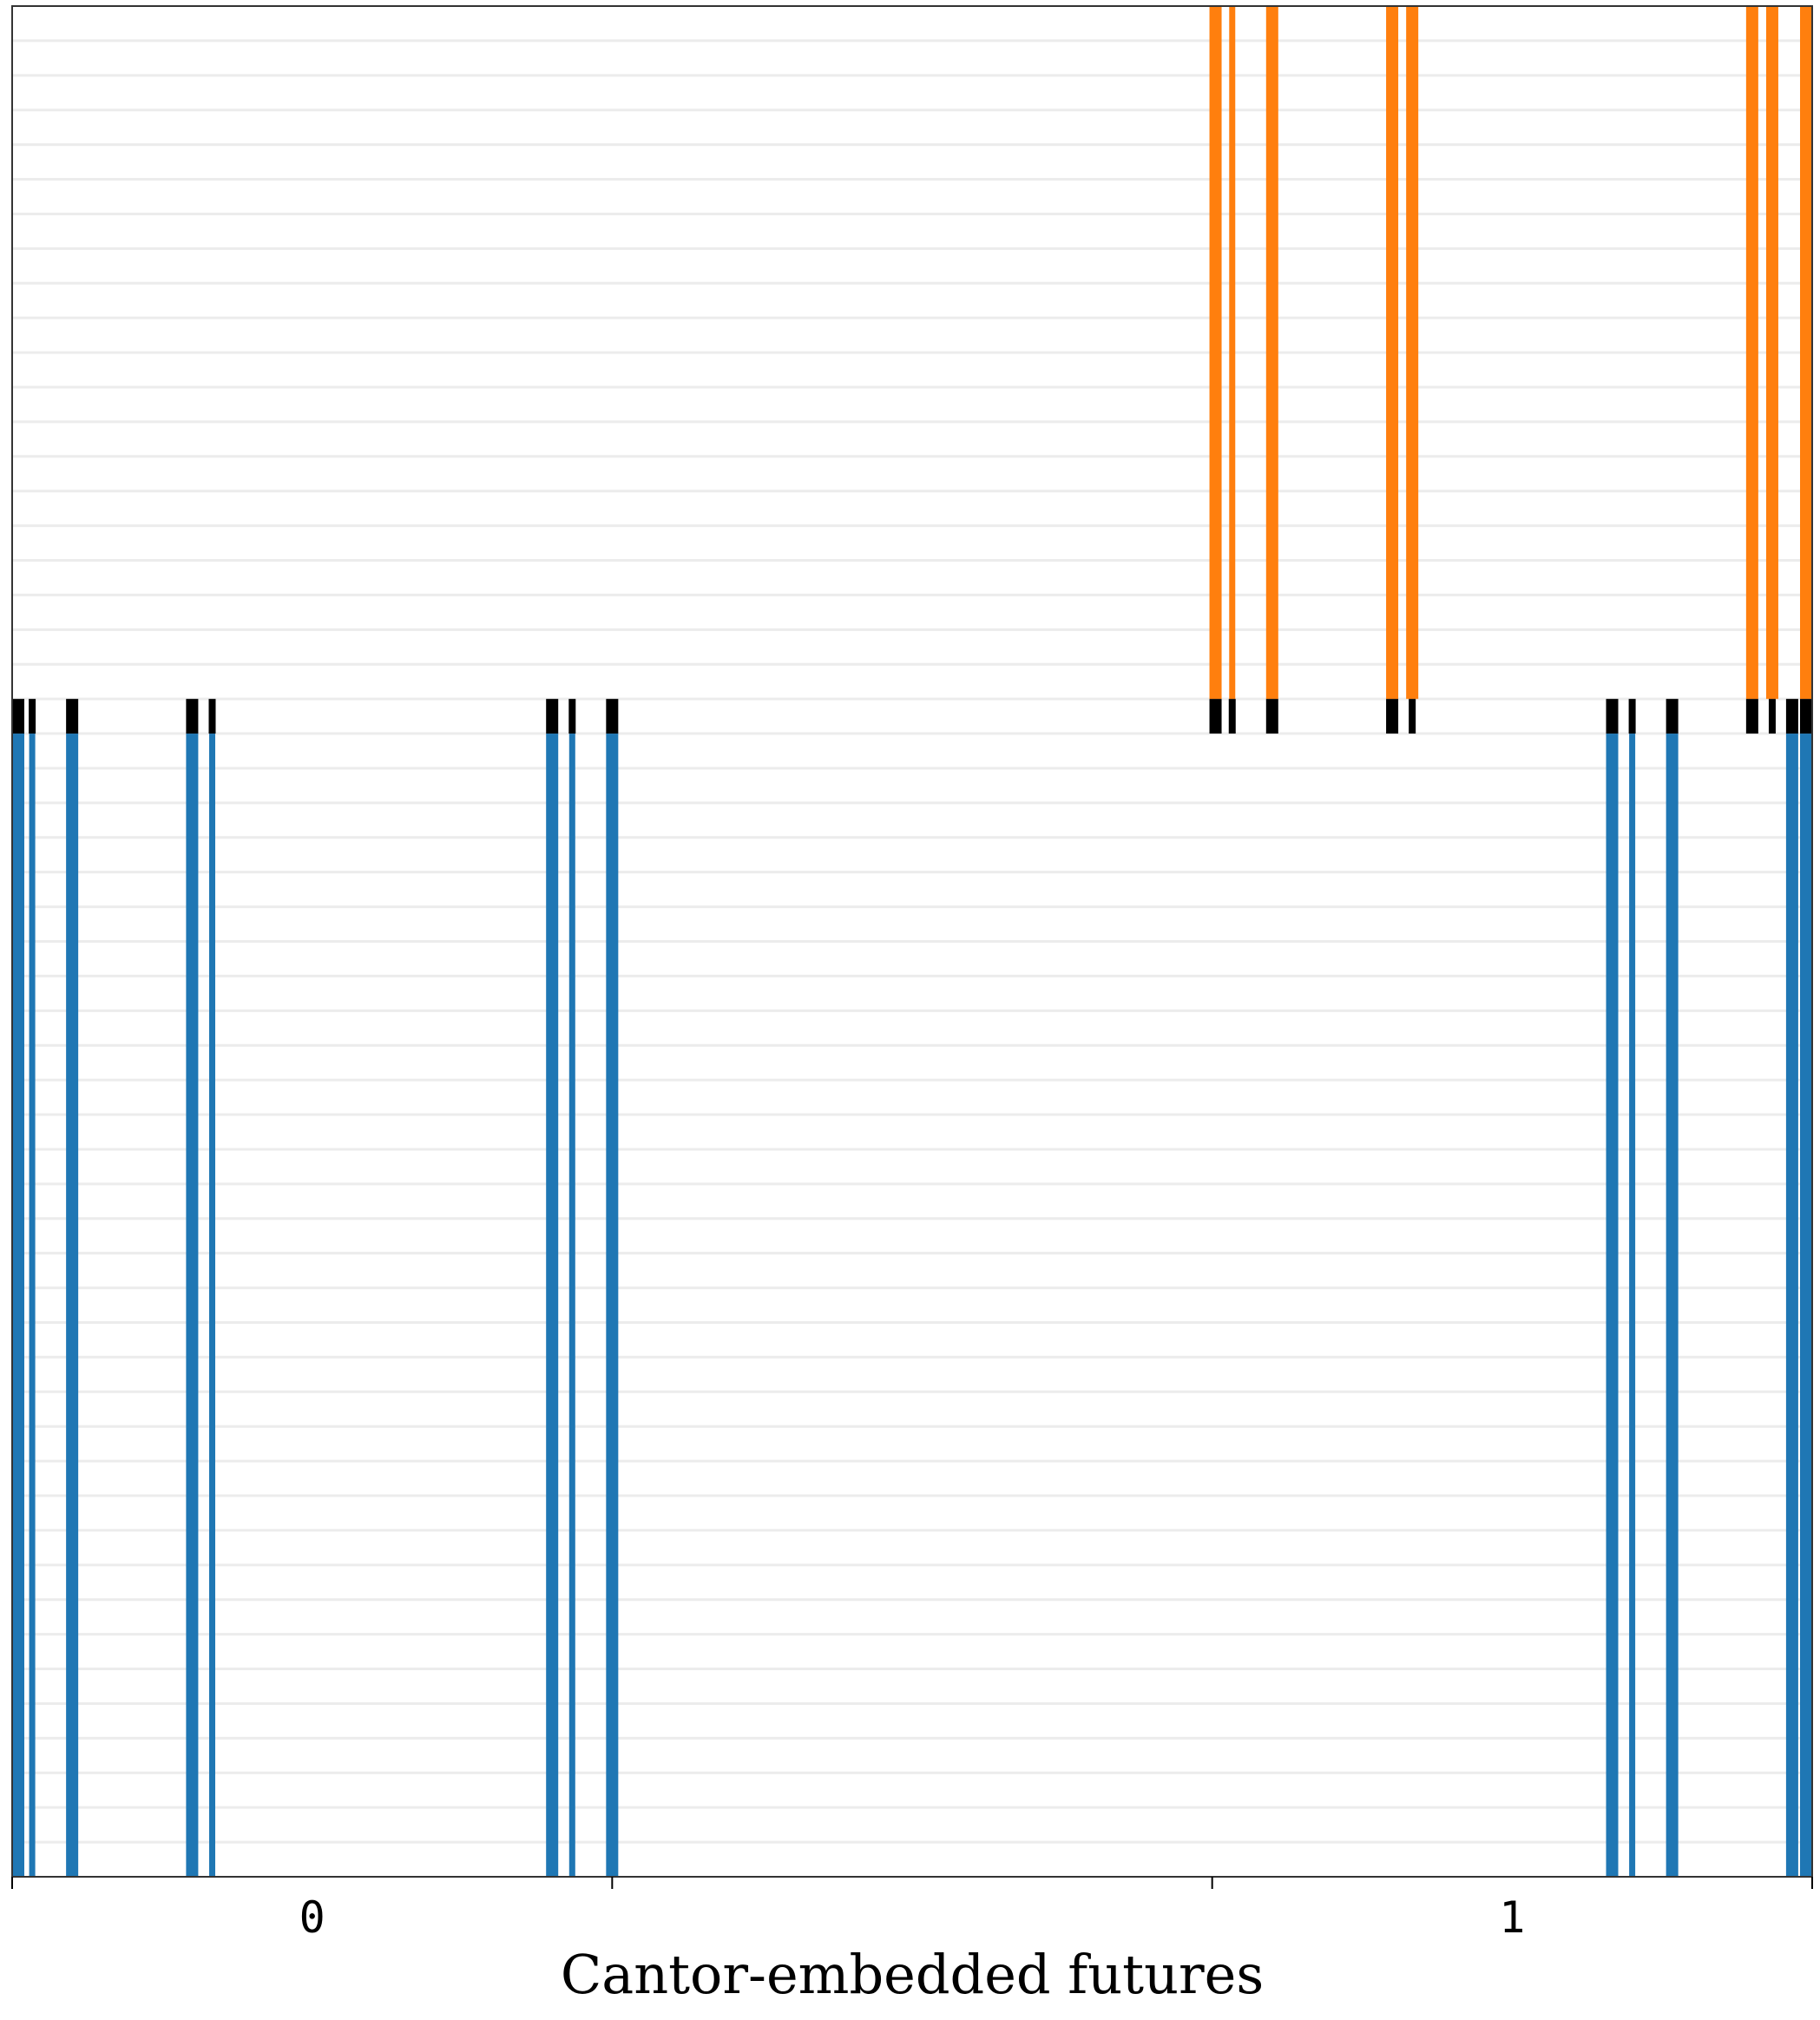  Describe the element at coordinates (312, 1917) in the screenshot. I see `x-tick-label: 0` at that location.